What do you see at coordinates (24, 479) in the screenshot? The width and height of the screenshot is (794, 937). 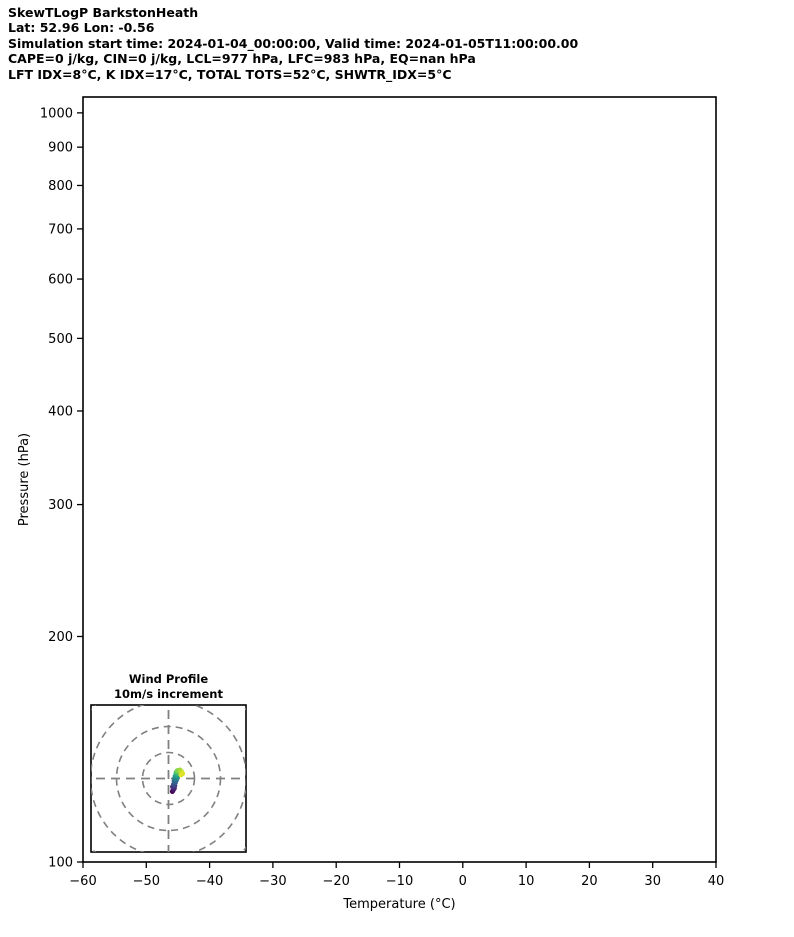 I see `y-axis-title: Pressure (hPa)` at bounding box center [24, 479].